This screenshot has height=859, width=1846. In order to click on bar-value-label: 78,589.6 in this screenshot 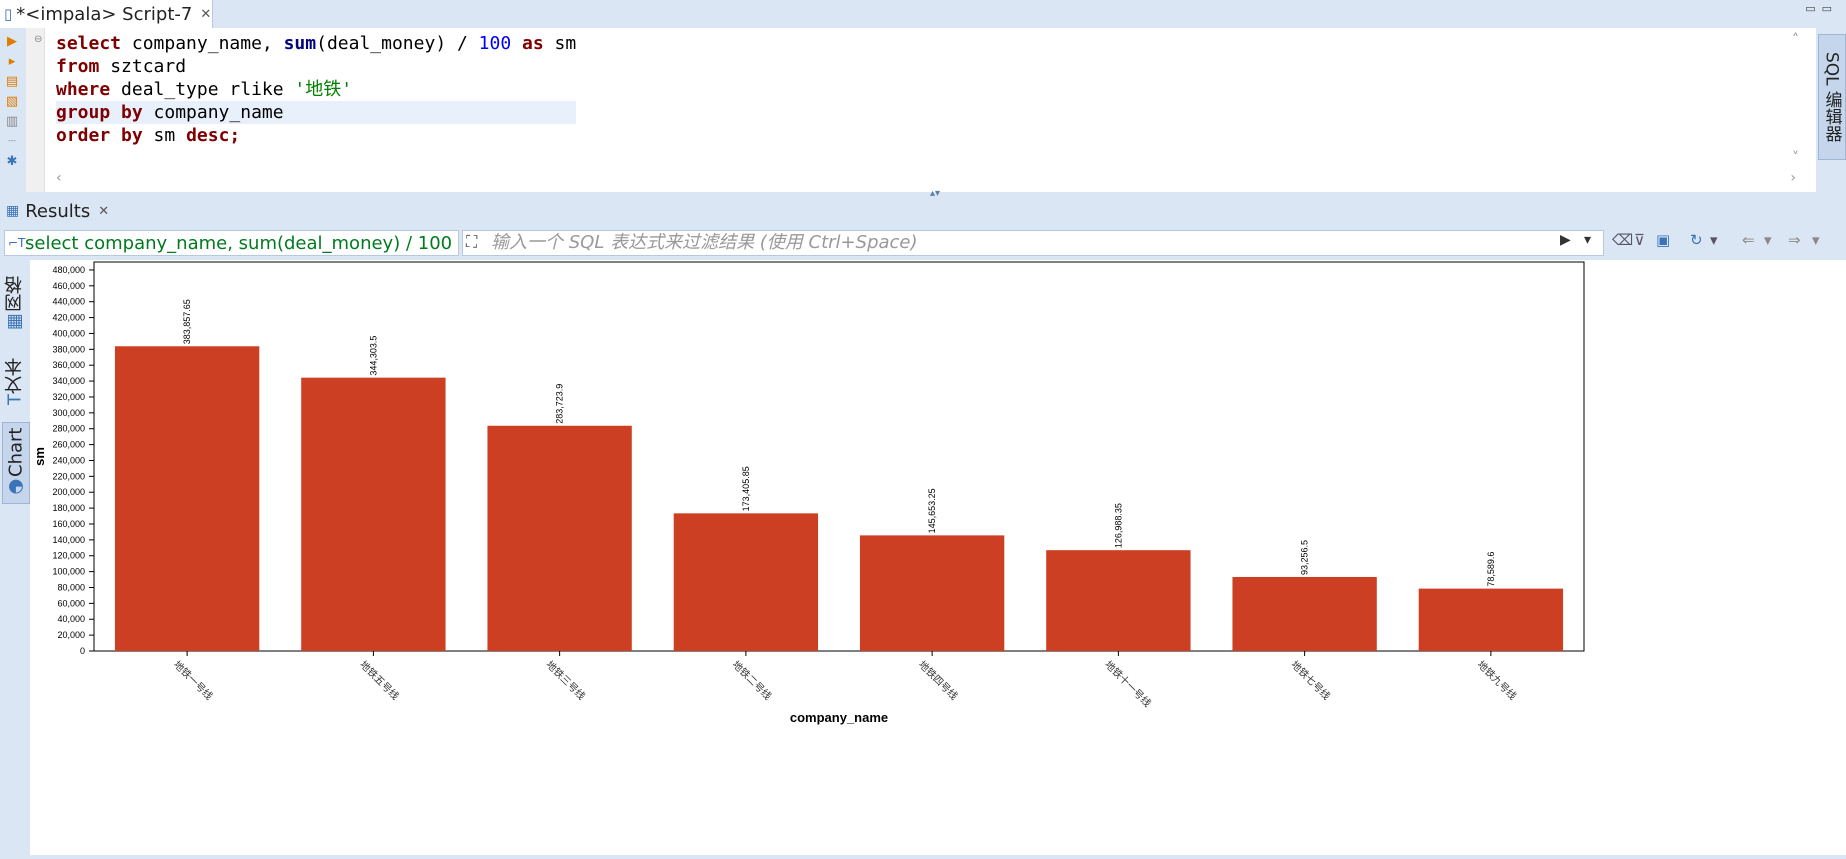, I will do `click(1491, 569)`.